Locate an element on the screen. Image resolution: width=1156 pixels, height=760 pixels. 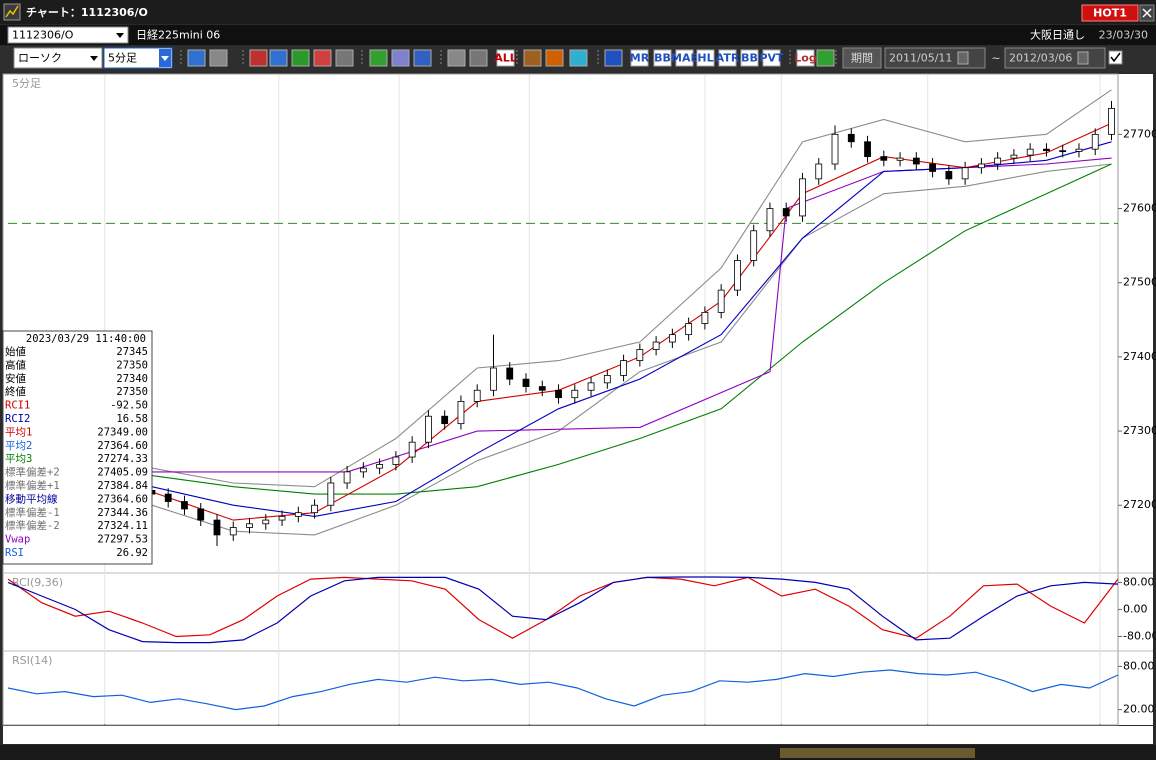
info-label: RSI is located at coordinates (14, 553).